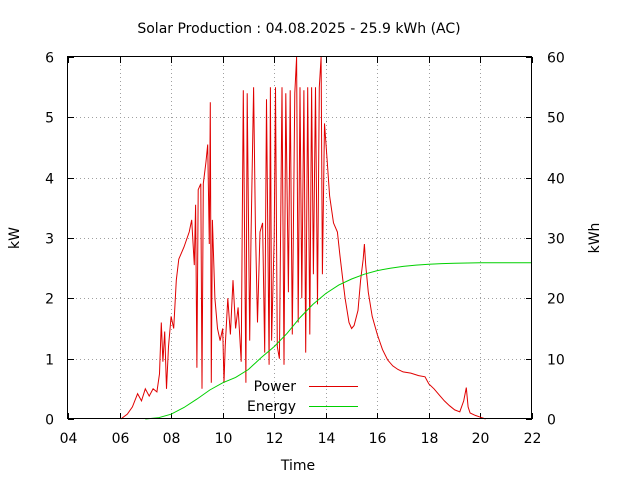  Describe the element at coordinates (556, 59) in the screenshot. I see `y-right-tick-label: 60` at that location.